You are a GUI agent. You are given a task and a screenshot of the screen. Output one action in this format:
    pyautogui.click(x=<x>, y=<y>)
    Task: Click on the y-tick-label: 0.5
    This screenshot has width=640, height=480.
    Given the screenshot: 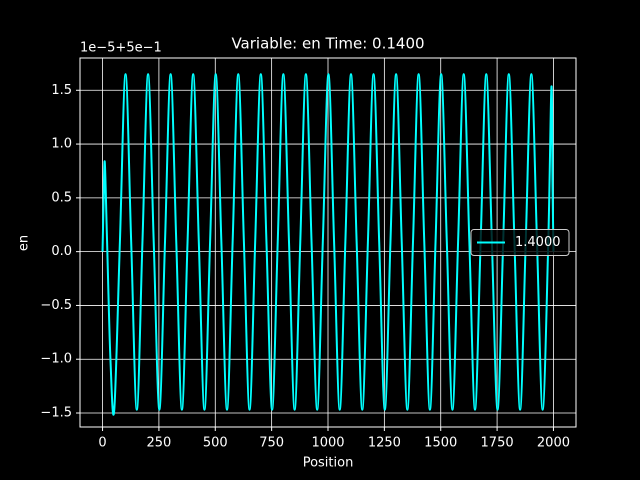 What is the action you would take?
    pyautogui.click(x=61, y=197)
    